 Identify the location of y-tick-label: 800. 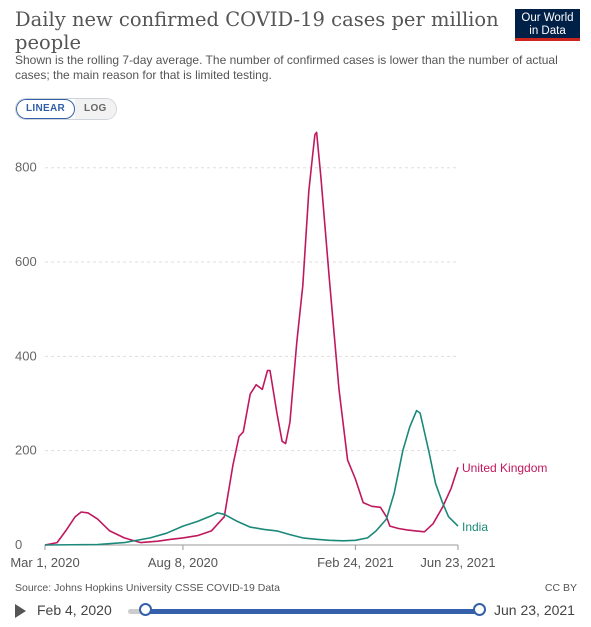
(26, 167).